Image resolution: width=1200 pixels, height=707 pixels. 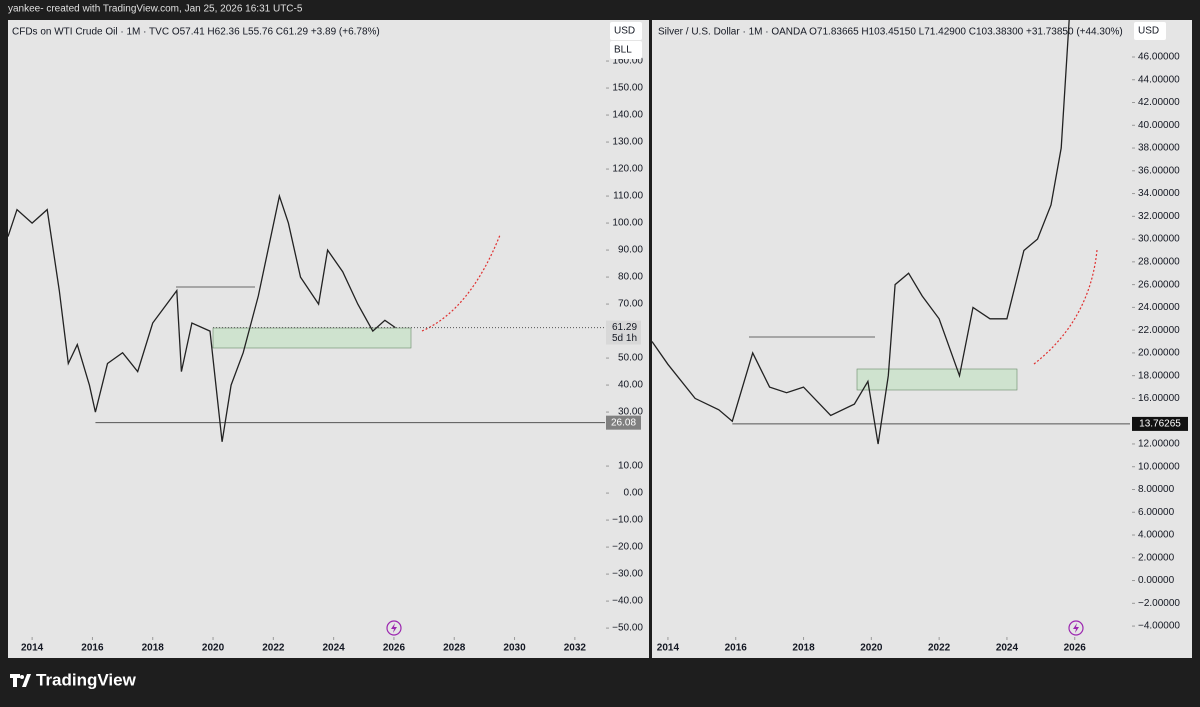 I want to click on y-tick-label: 10.00000, so click(x=1159, y=466).